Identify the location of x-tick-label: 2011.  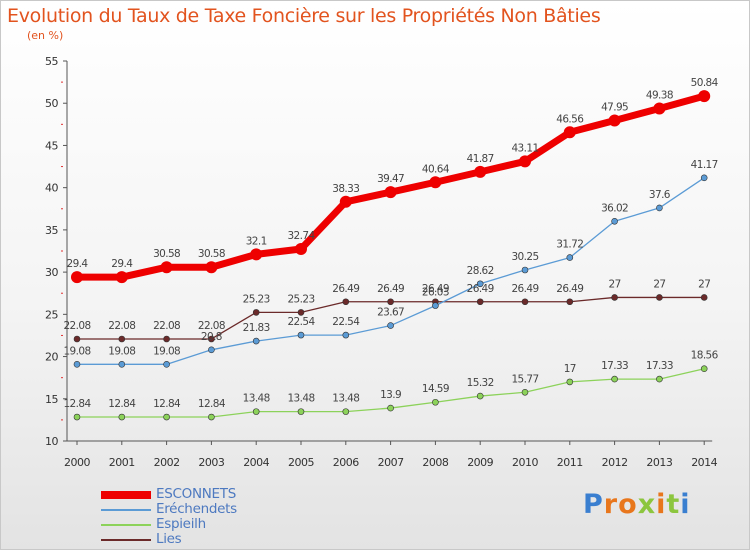
(570, 462).